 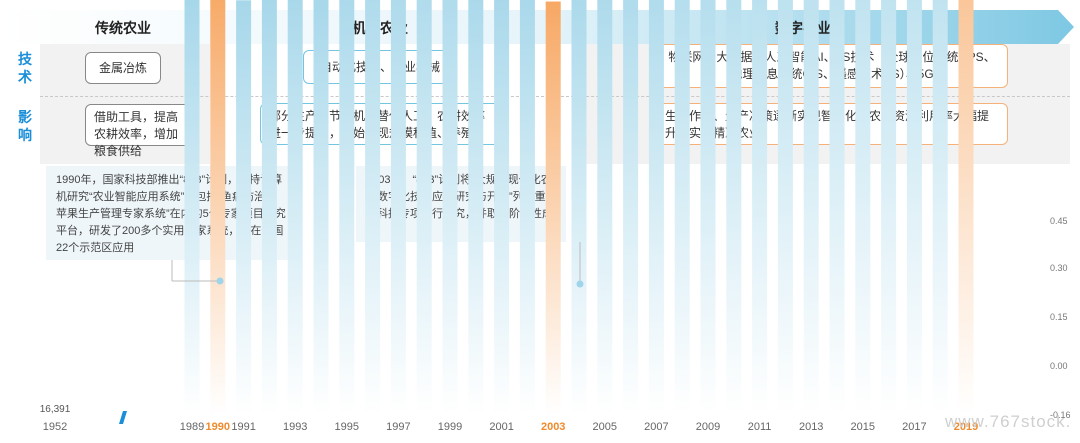 What do you see at coordinates (424, 207) in the screenshot?
I see `bar-1998` at bounding box center [424, 207].